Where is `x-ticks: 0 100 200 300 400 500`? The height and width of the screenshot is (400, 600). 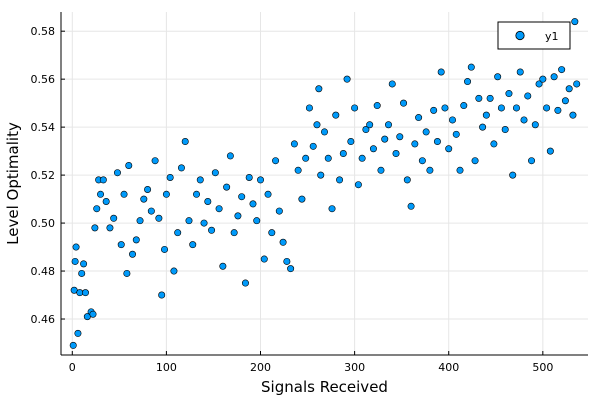
x-ticks: 0 100 200 300 400 500 is located at coordinates (311, 362).